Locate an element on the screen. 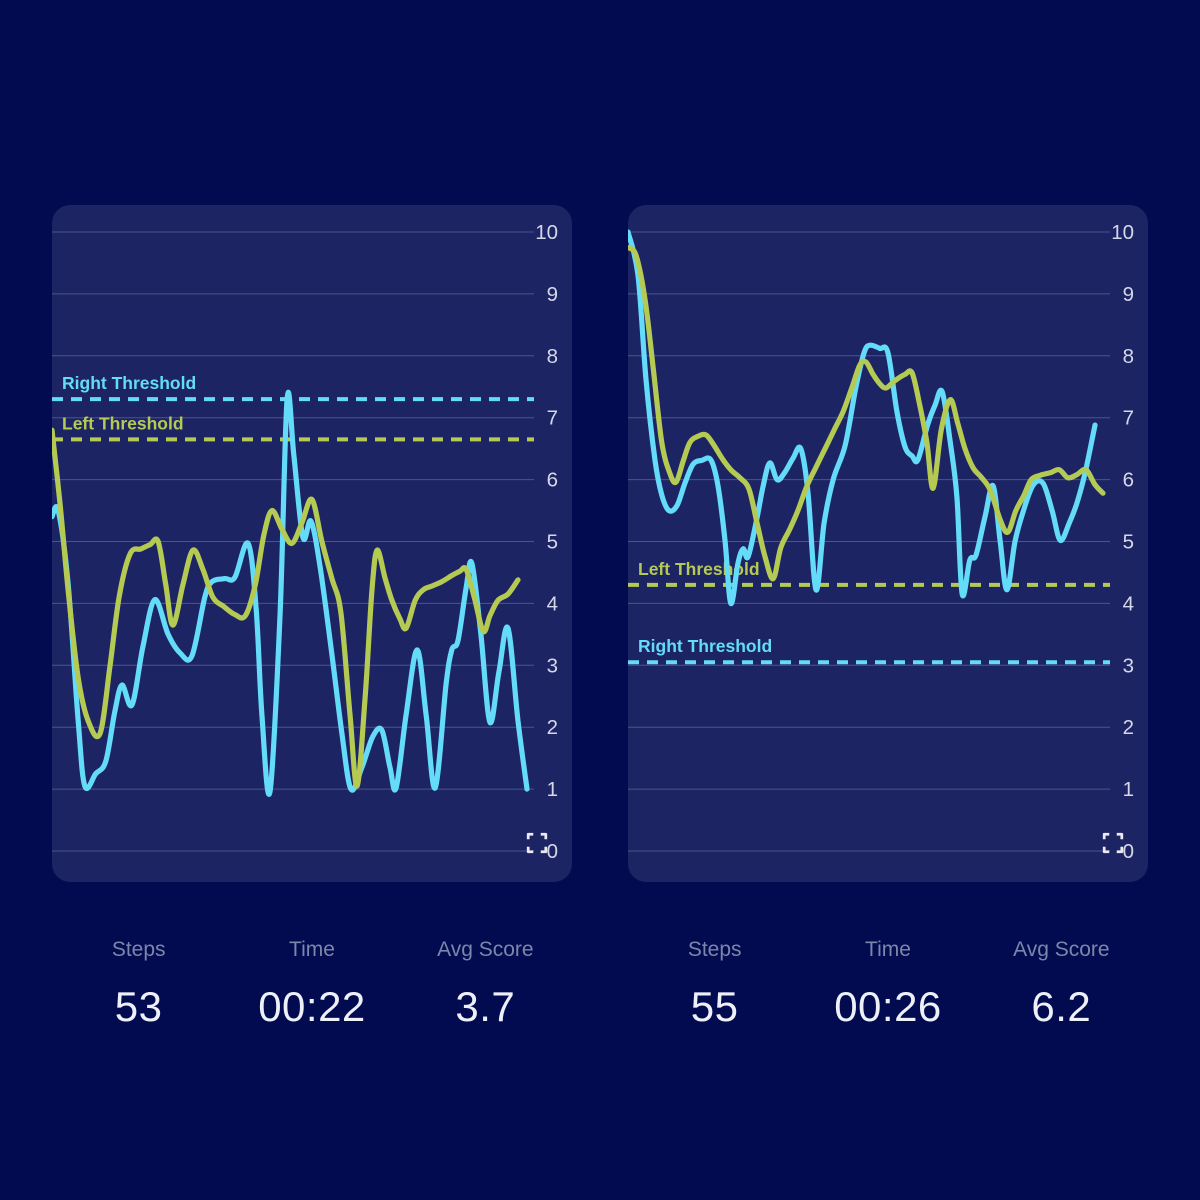  stat-value: 00:22 is located at coordinates (312, 1006).